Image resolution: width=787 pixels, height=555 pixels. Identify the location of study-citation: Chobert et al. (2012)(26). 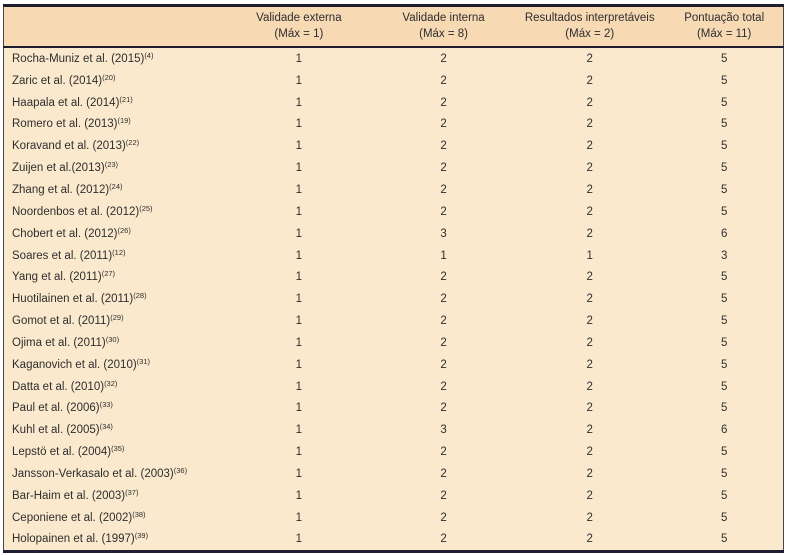
(114, 233).